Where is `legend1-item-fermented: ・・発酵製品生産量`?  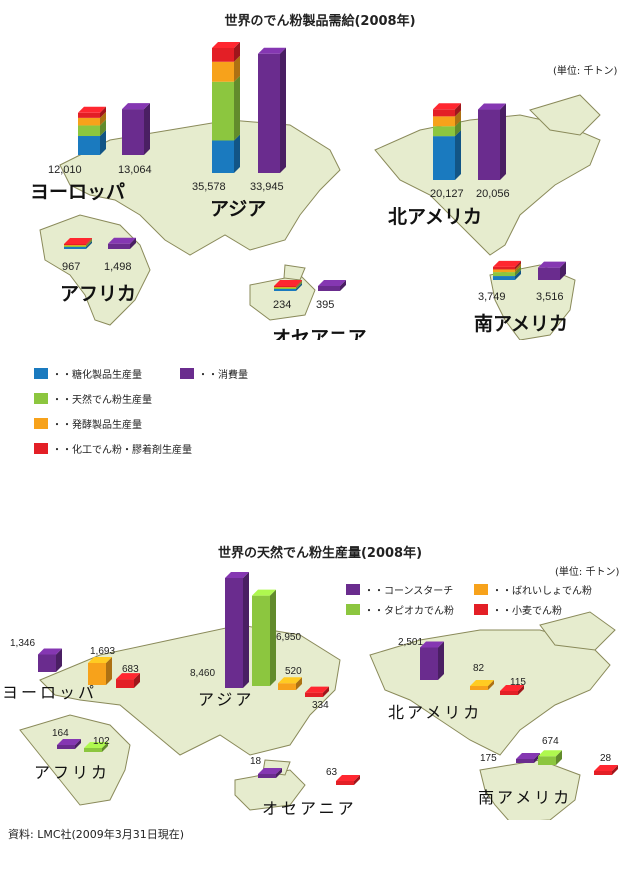
legend1-item-fermented: ・・発酵製品生産量 is located at coordinates (88, 423).